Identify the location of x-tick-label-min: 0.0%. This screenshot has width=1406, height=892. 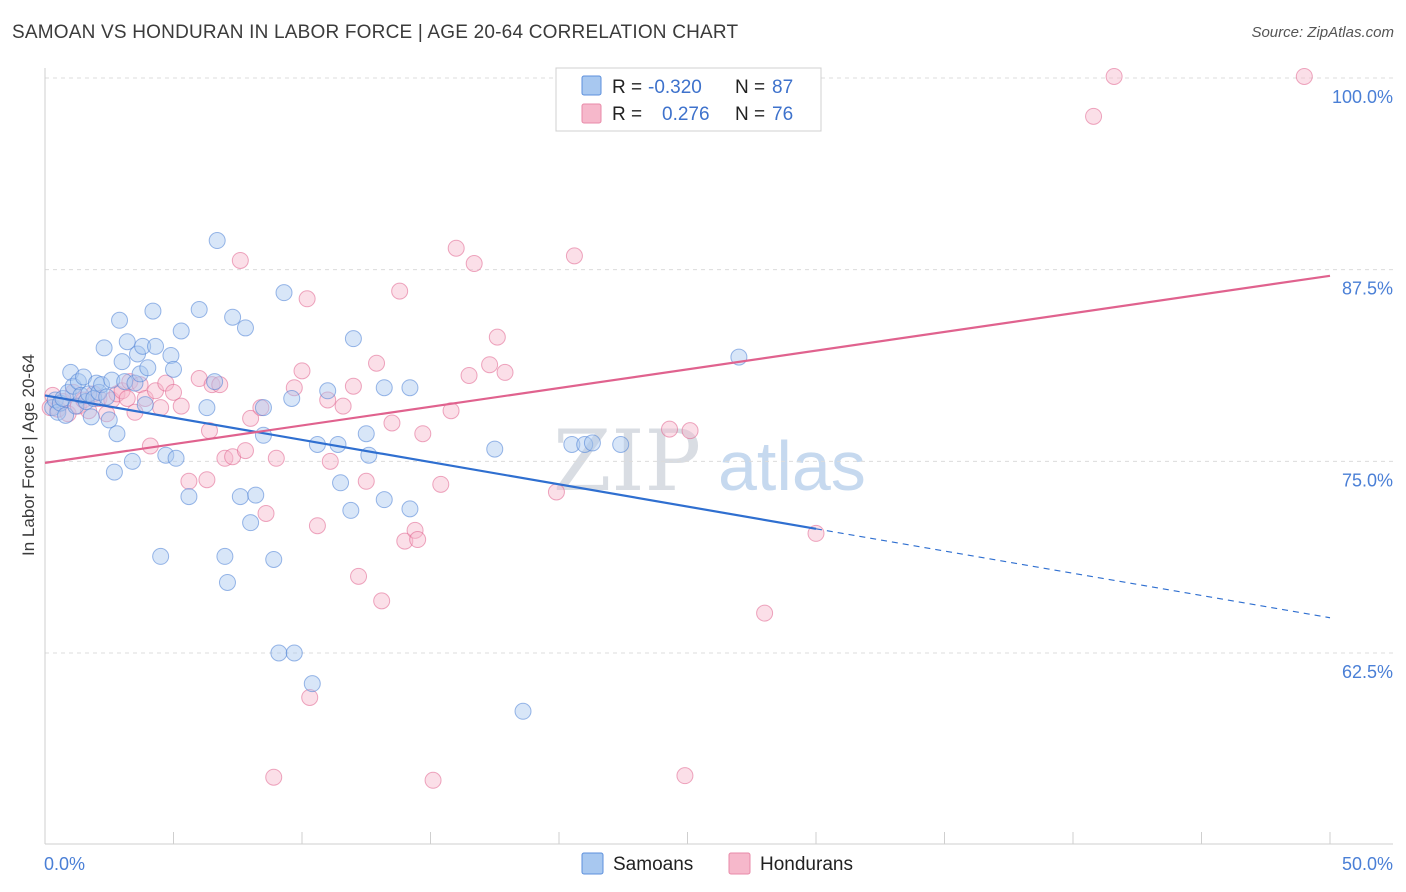
(64, 864).